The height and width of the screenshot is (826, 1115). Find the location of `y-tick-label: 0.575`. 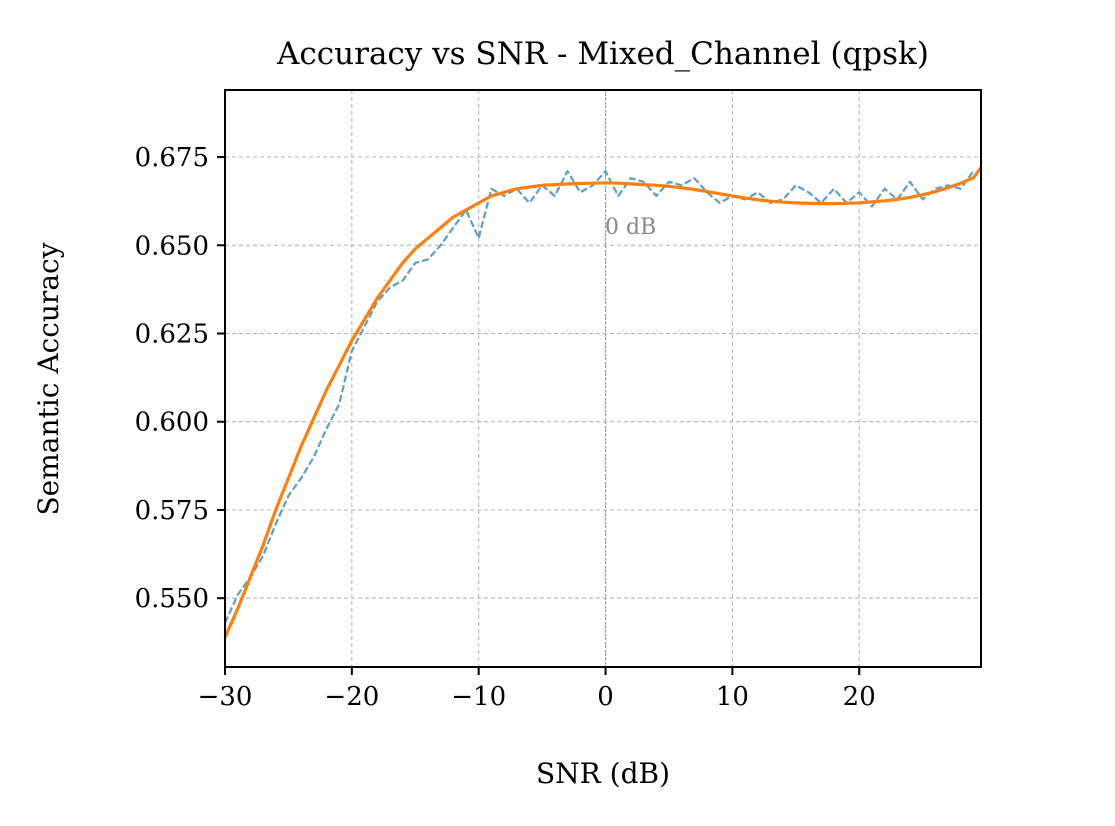

y-tick-label: 0.575 is located at coordinates (172, 511).